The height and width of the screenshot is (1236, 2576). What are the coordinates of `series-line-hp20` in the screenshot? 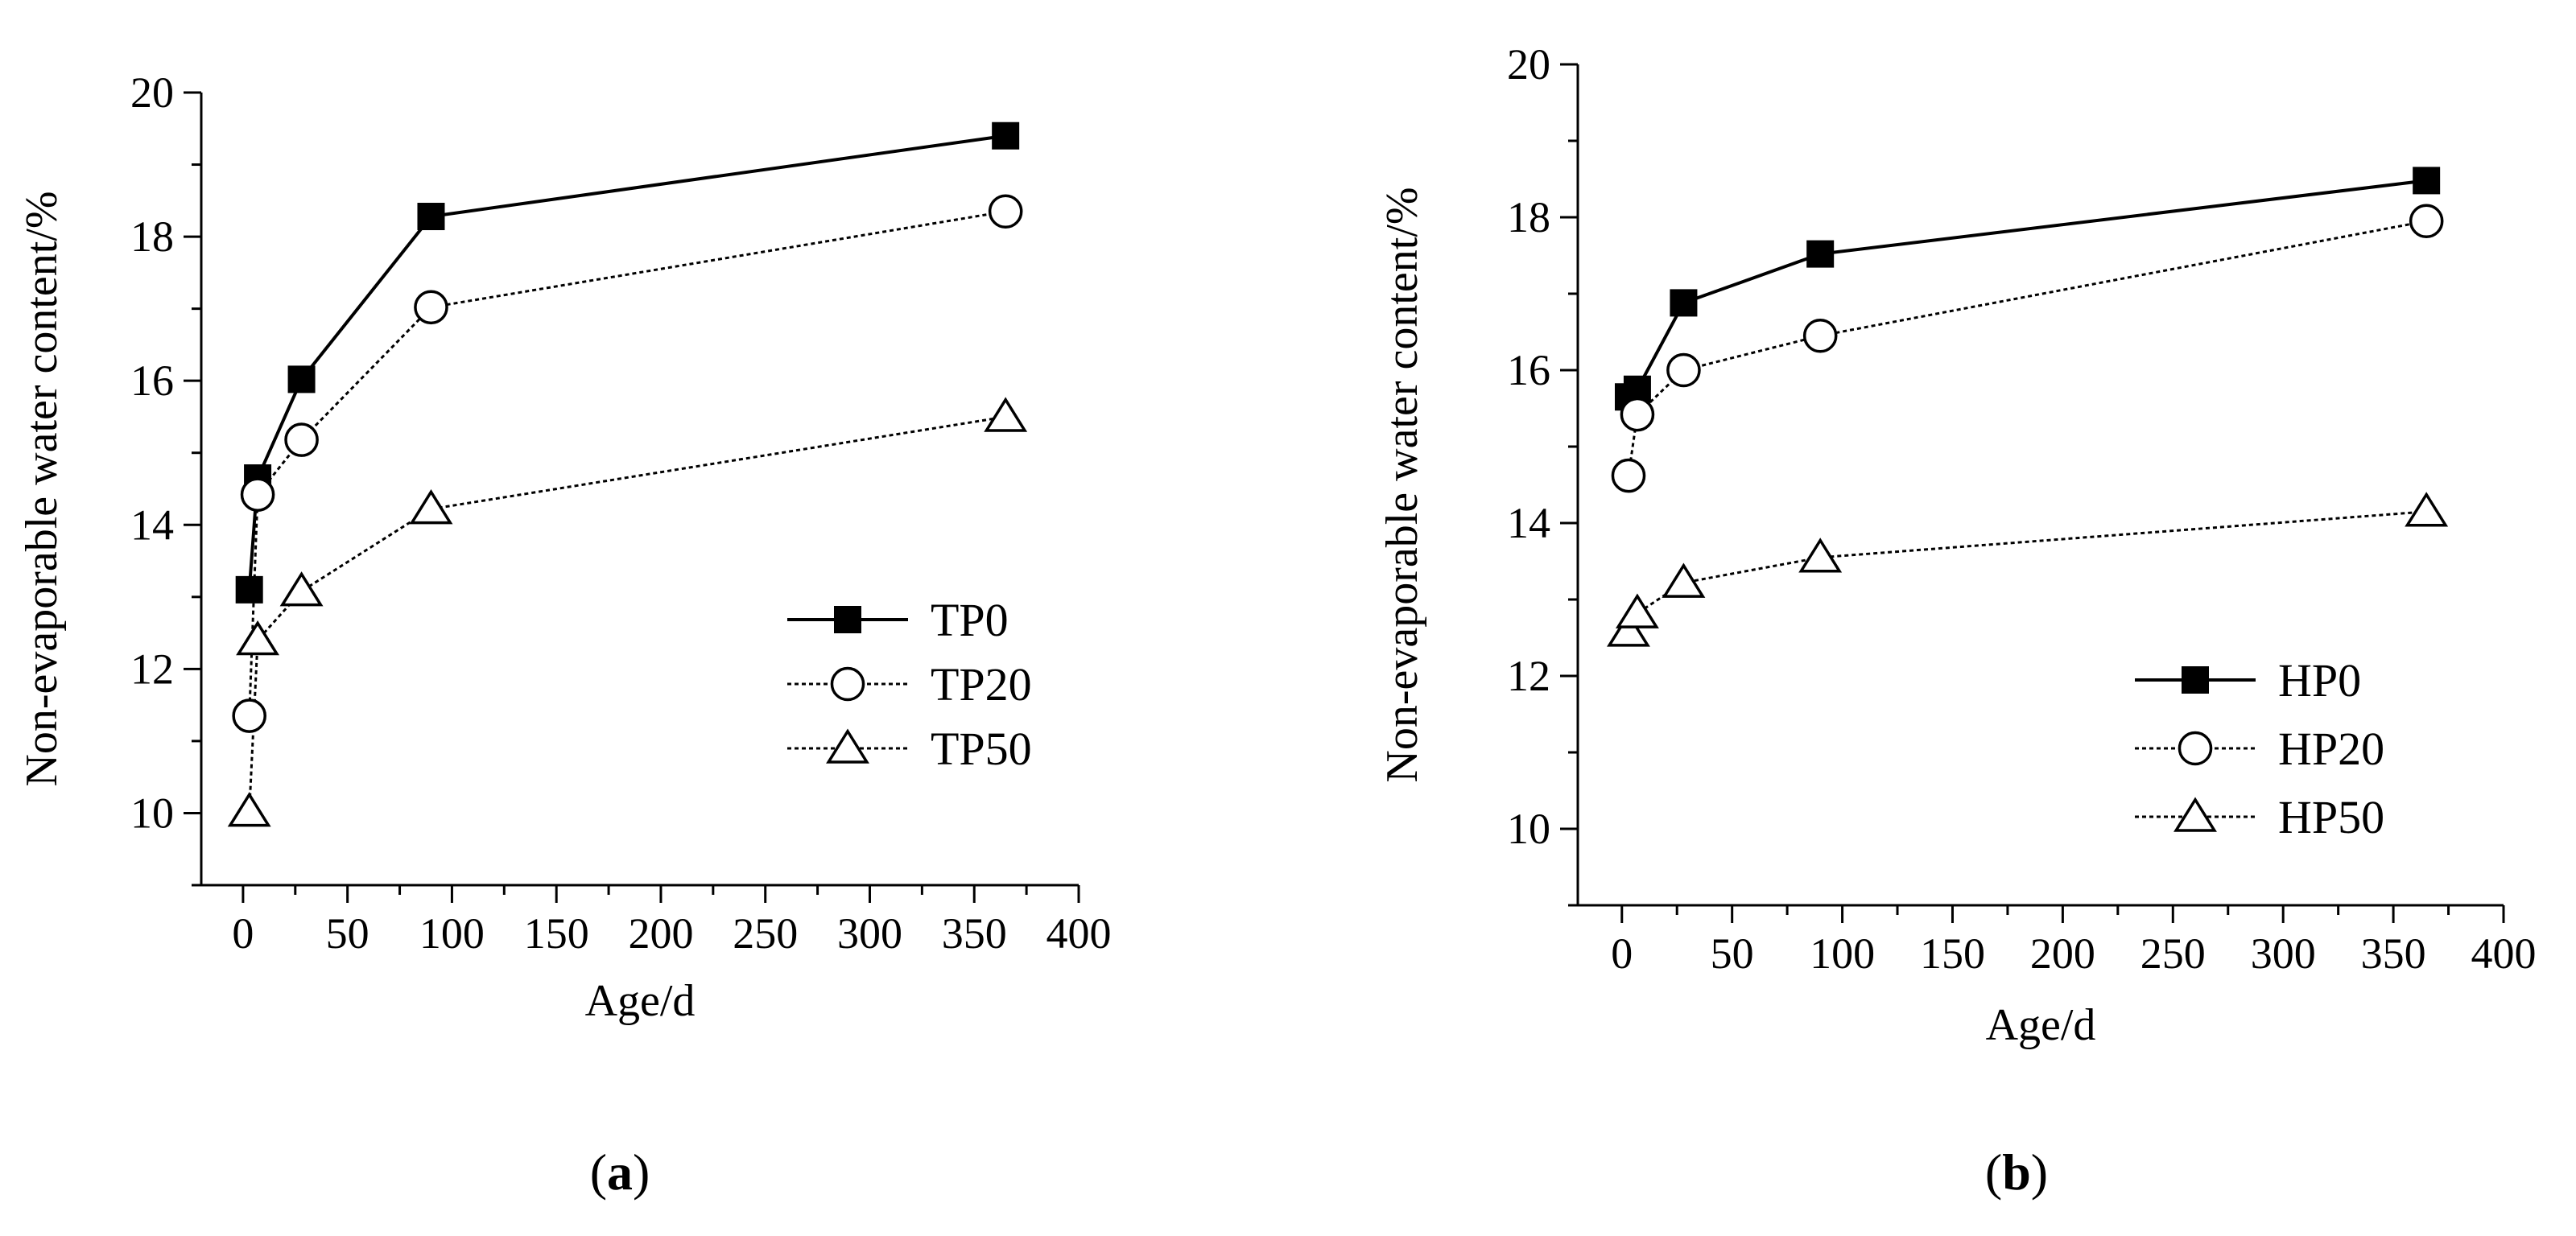 It's located at (2027, 348).